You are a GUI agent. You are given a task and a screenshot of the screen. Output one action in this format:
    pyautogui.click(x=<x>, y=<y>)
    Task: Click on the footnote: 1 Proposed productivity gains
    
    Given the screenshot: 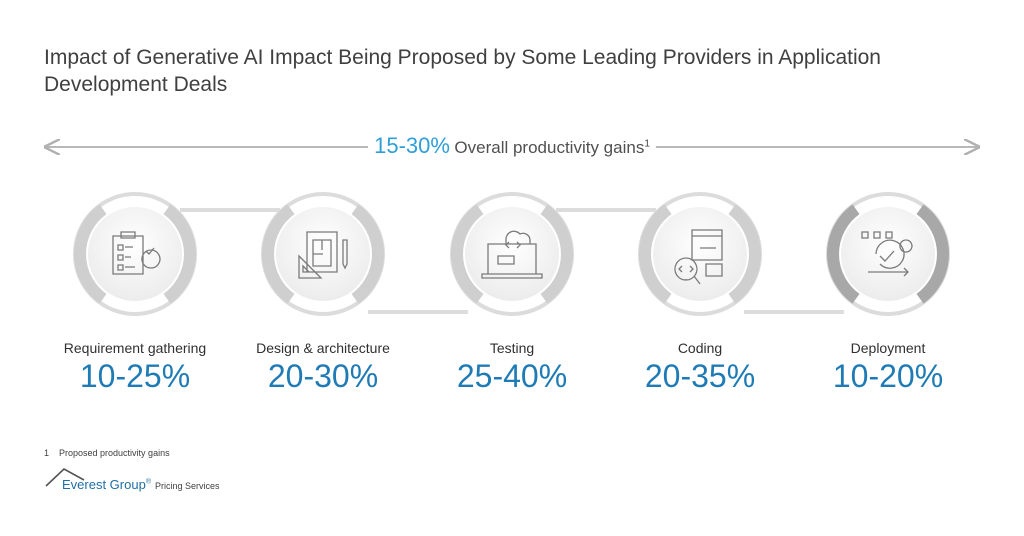 What is the action you would take?
    pyautogui.click(x=107, y=453)
    